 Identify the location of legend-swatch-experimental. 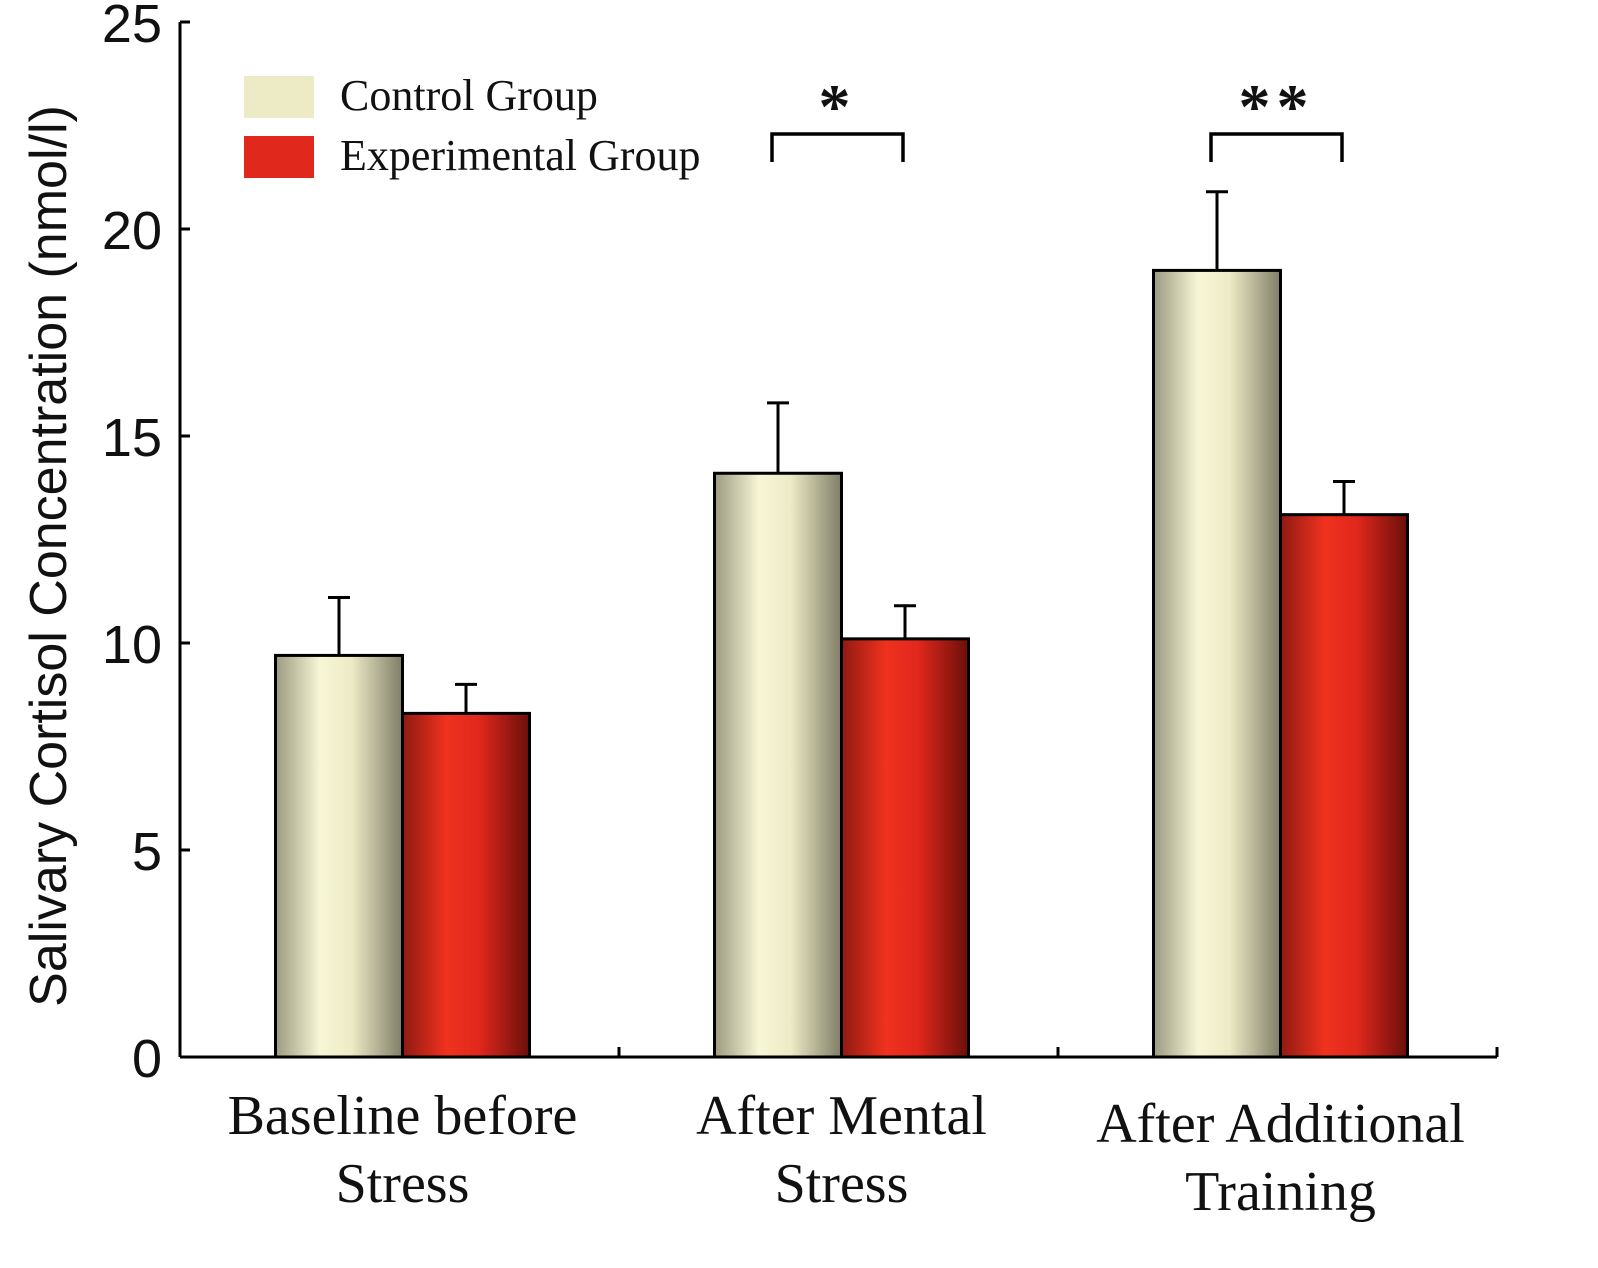
(279, 157).